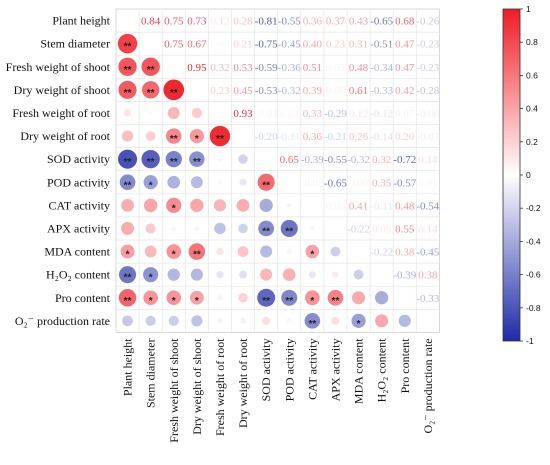  Describe the element at coordinates (335, 137) in the screenshot. I see `corr-value: -0.21` at that location.